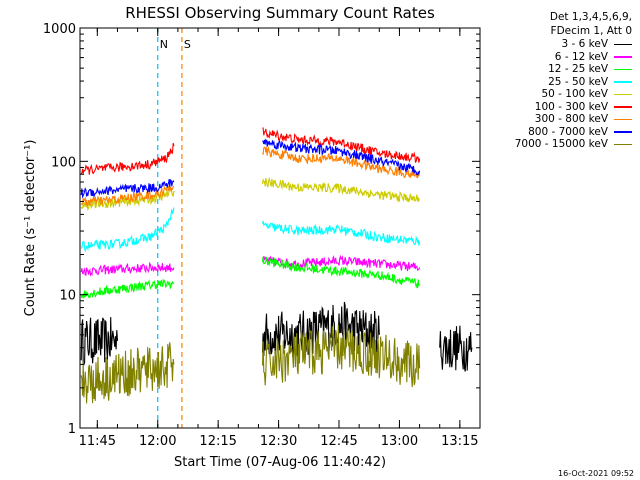 This screenshot has width=640, height=480. Describe the element at coordinates (591, 31) in the screenshot. I see `legend-header-line: FDecim 1, Att 0` at that location.